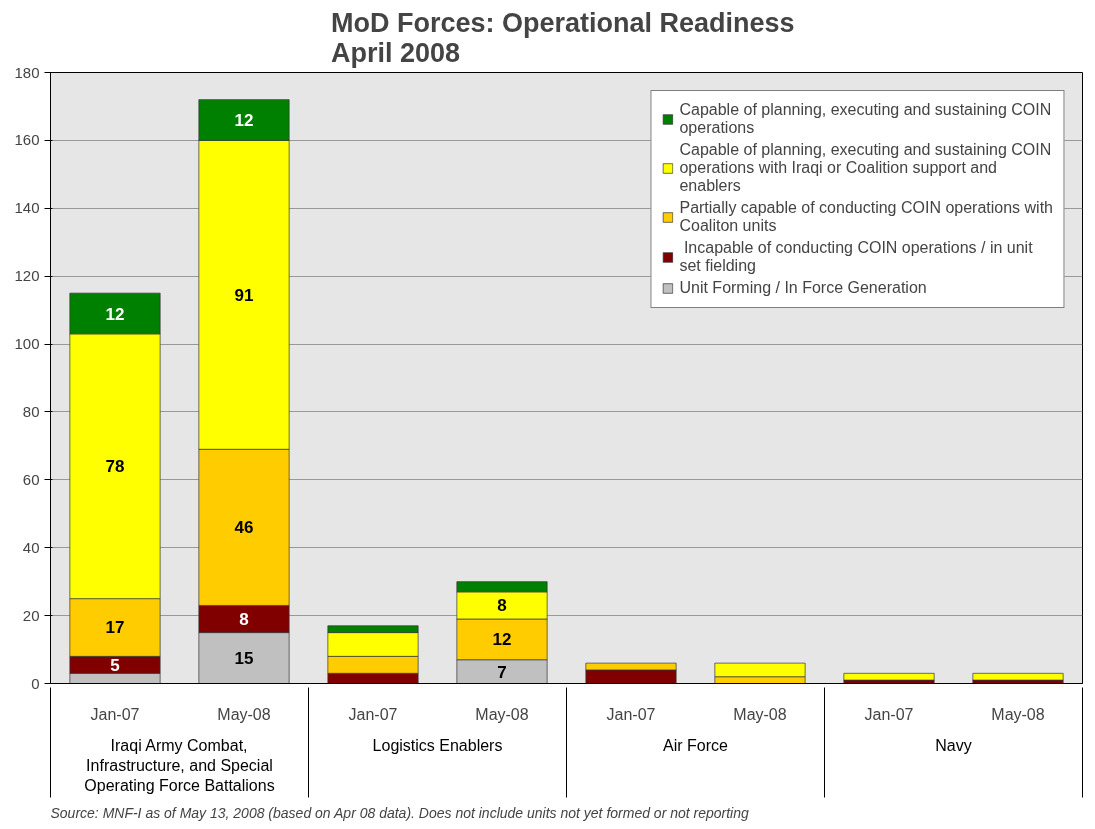  I want to click on data-label: 7, so click(502, 672).